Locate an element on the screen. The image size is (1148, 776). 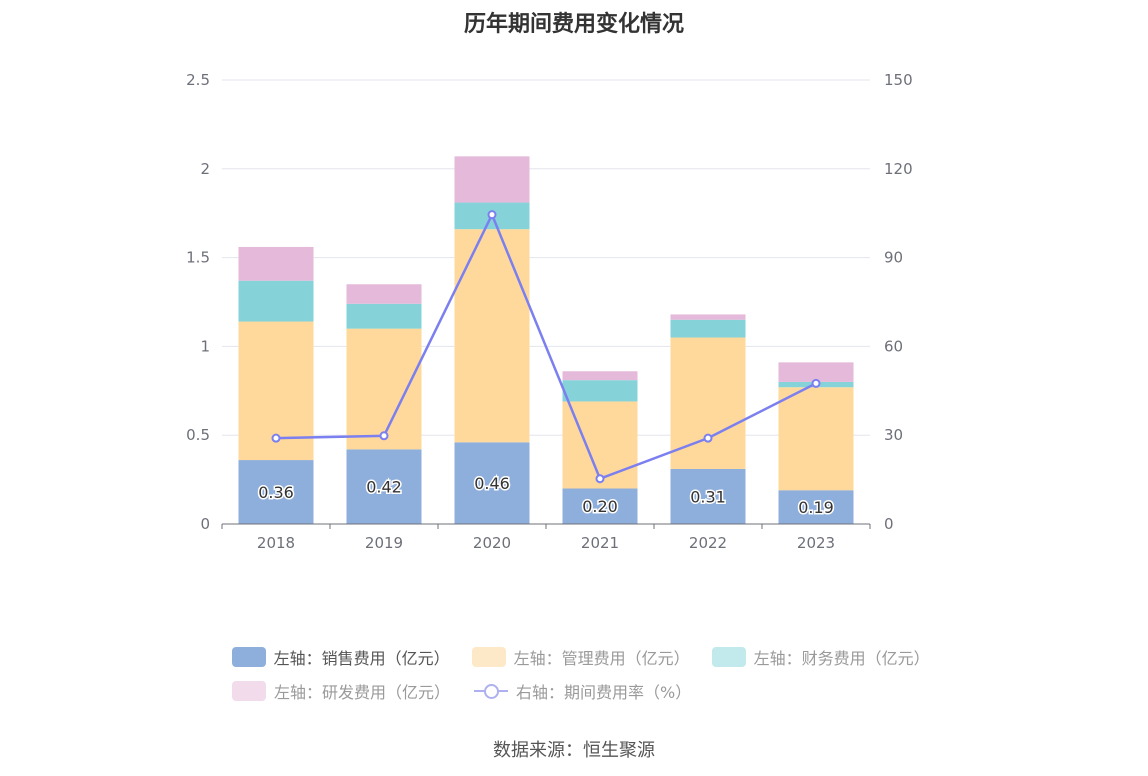
x-tick-label: 2023 is located at coordinates (816, 543).